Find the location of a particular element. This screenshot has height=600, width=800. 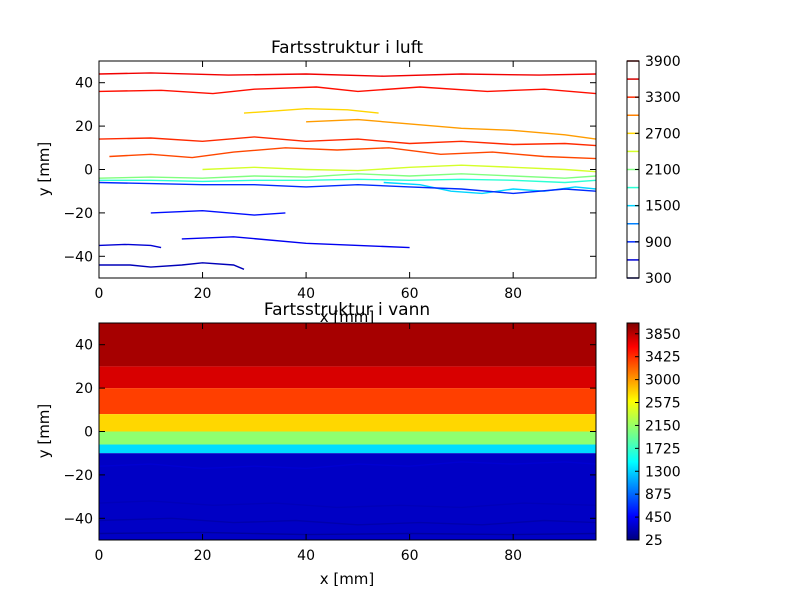

colorbar-tick-label: 2100 is located at coordinates (663, 171).